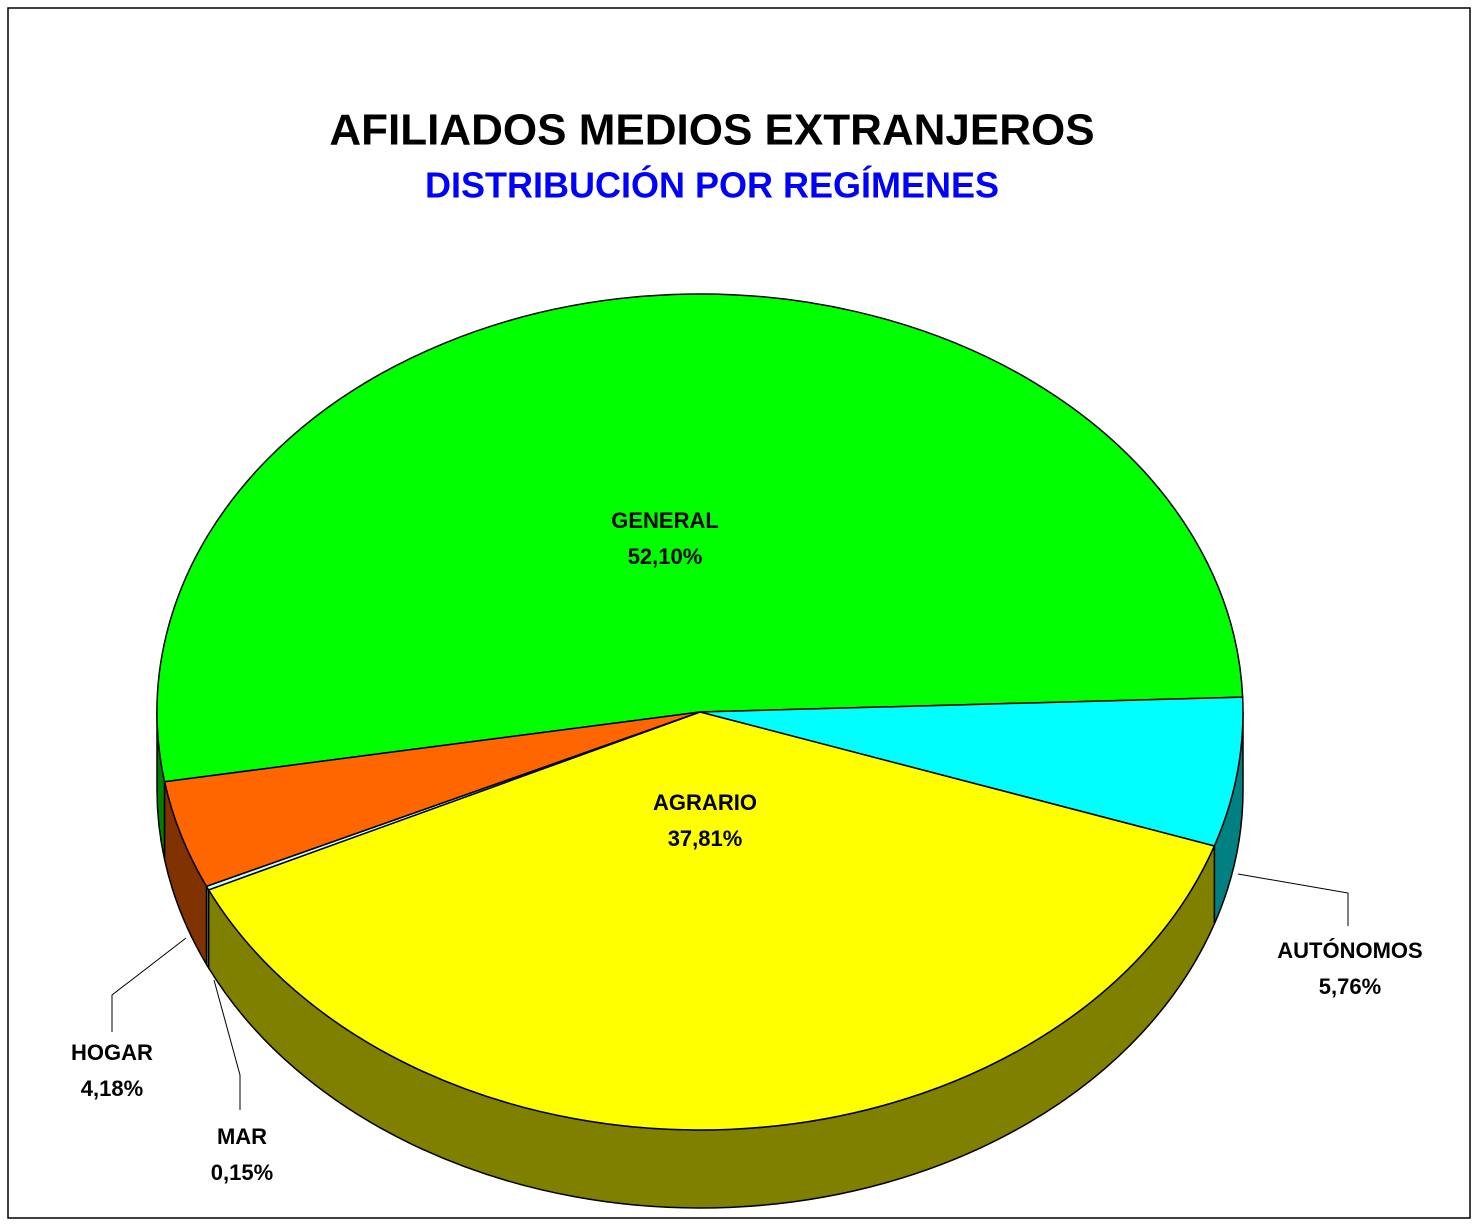 This screenshot has width=1477, height=1224. I want to click on slice-value-label: 0,15%, so click(242, 1172).